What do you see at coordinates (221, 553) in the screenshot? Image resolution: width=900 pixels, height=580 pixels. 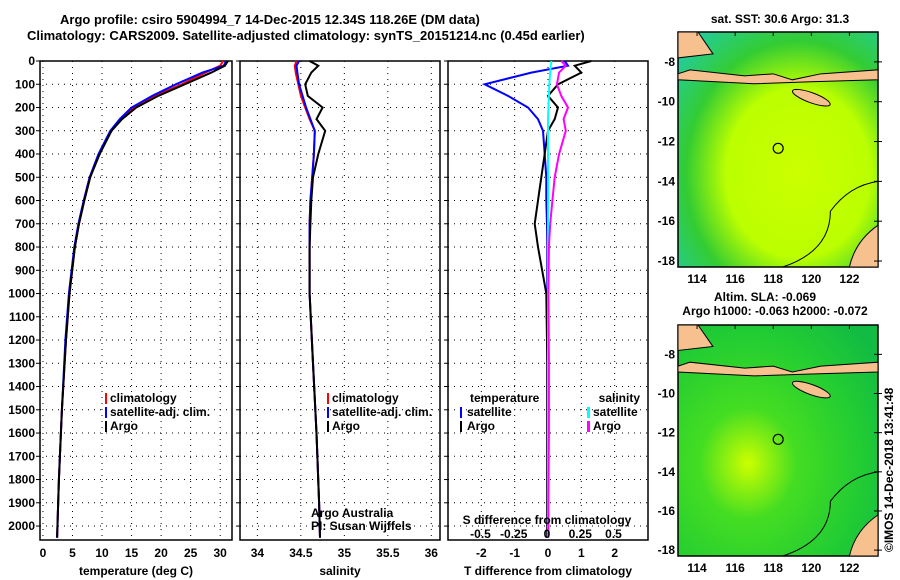 I see `x-tick-label: 30` at bounding box center [221, 553].